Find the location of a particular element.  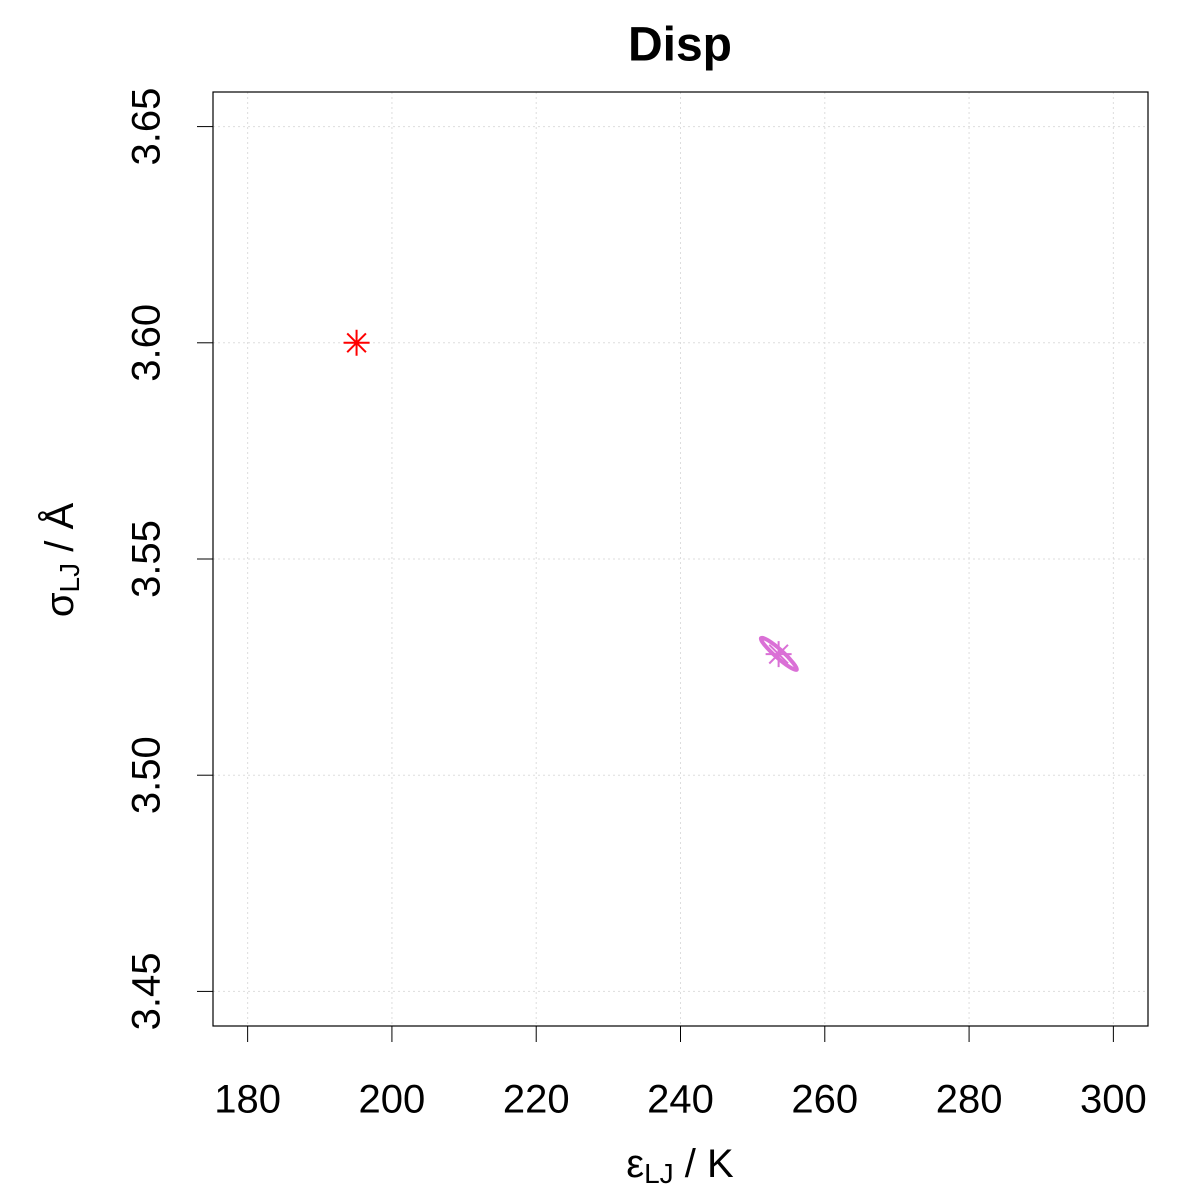

x-axis-label: εLJ / K is located at coordinates (680, 1166).